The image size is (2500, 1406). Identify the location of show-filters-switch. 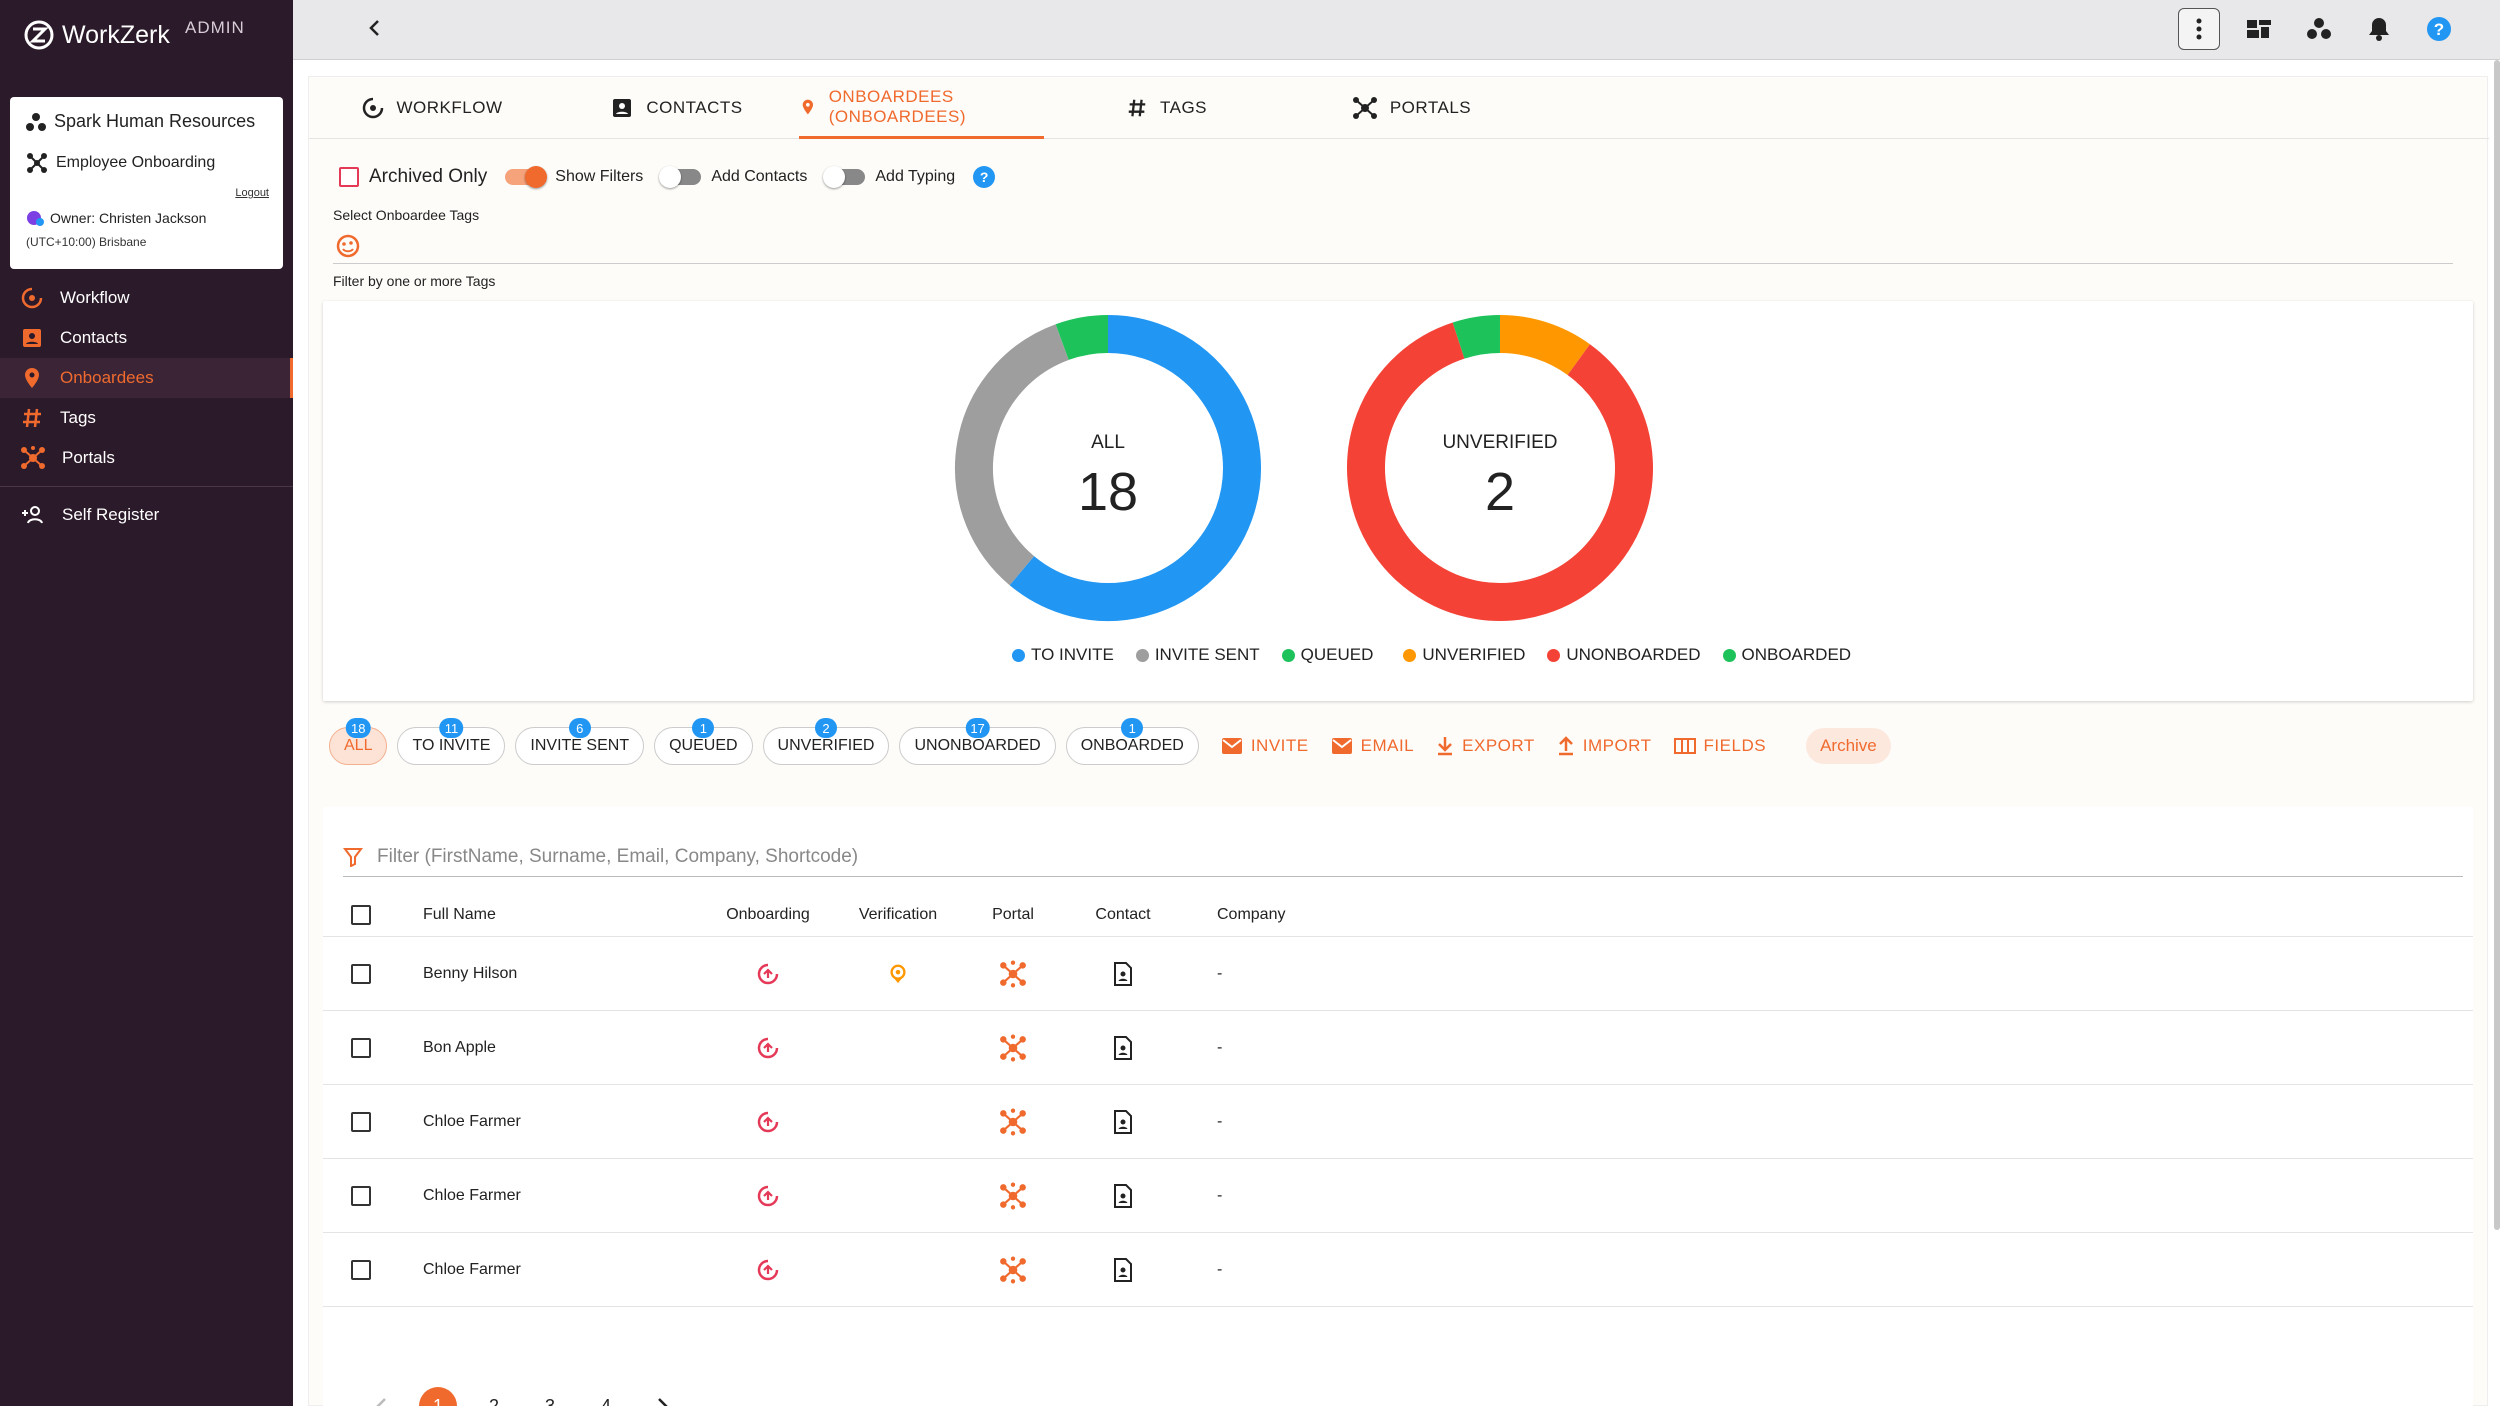
(526, 177).